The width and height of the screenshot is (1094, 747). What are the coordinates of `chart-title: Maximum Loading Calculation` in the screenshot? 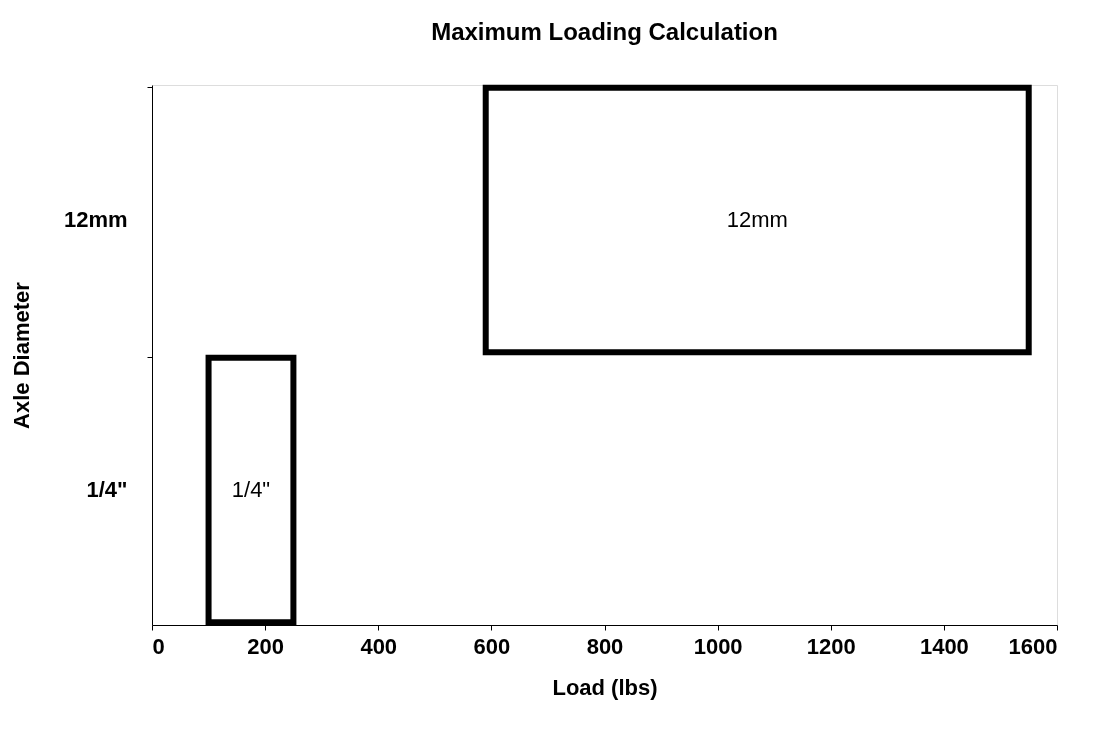 It's located at (604, 31).